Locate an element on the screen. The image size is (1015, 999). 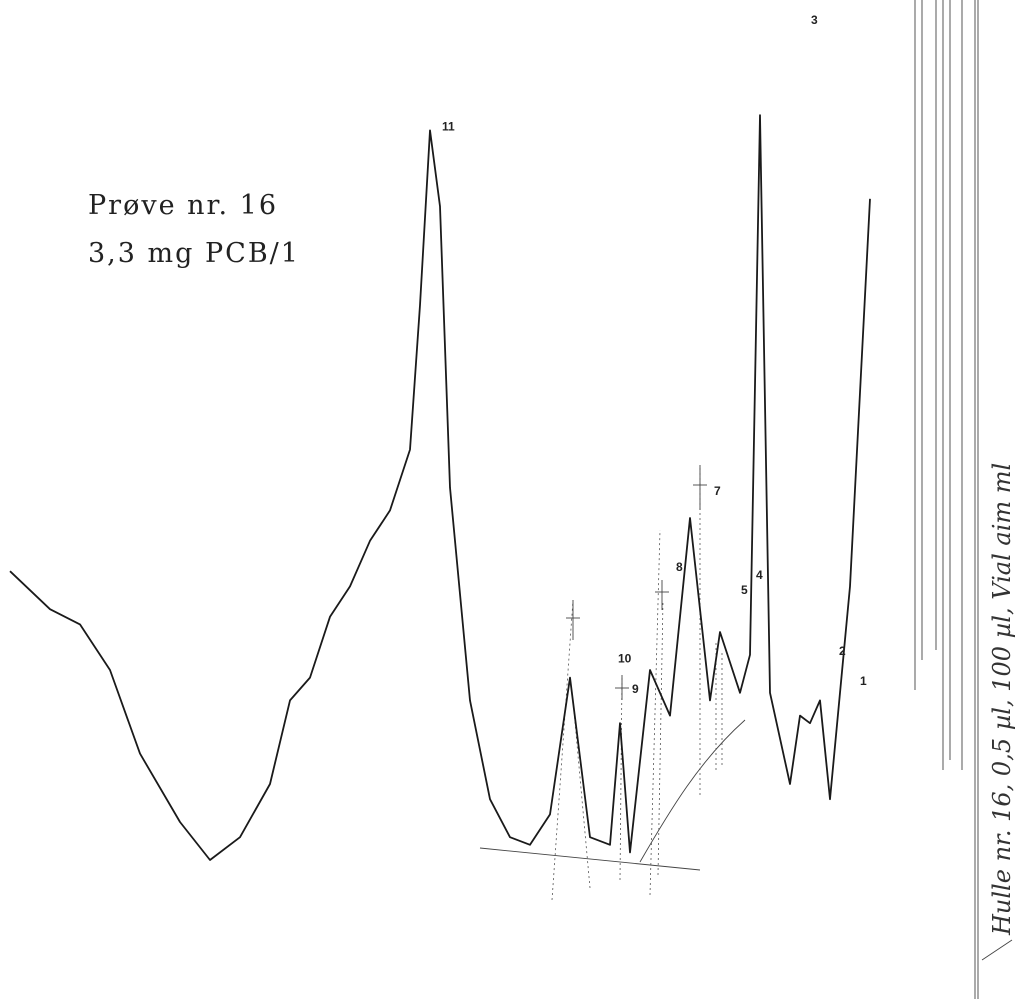
peak-label-9: 9 is located at coordinates (635, 689).